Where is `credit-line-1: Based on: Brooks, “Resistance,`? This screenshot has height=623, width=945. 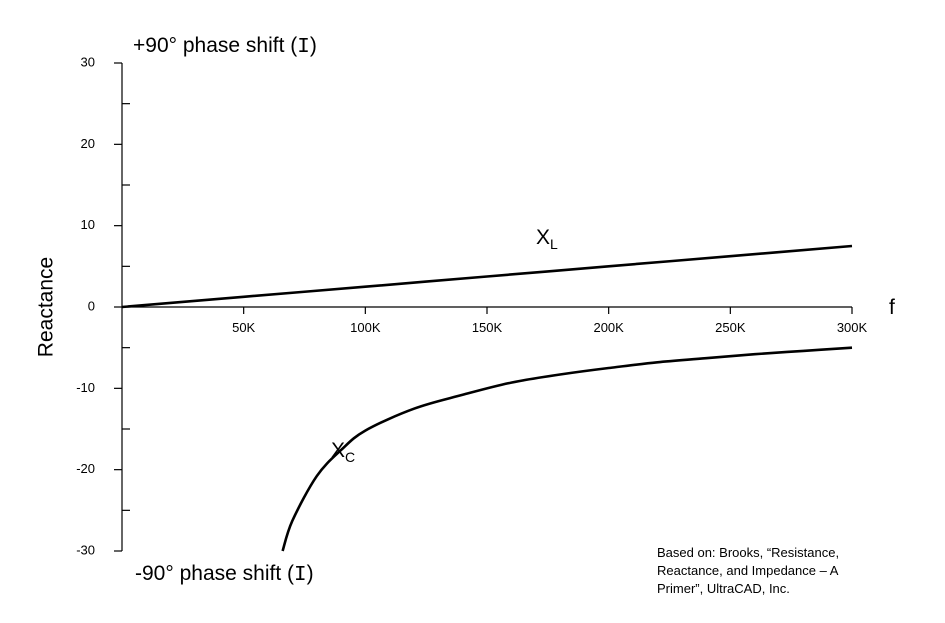
credit-line-1: Based on: Brooks, “Resistance, is located at coordinates (748, 552).